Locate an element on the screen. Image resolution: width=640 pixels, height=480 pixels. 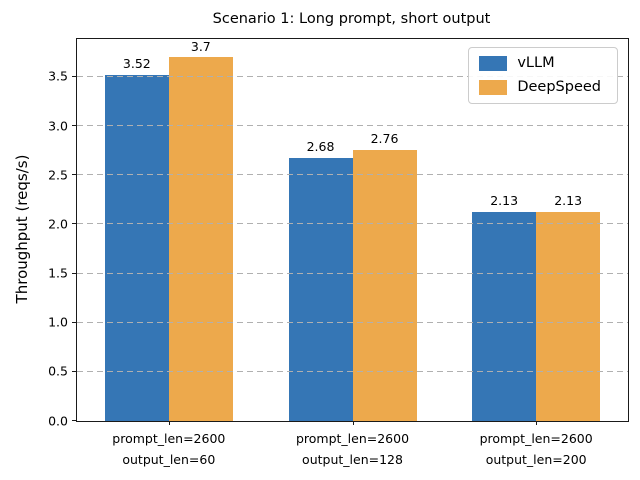
chart-title: Scenario 1: Long prompt, short output is located at coordinates (351, 19).